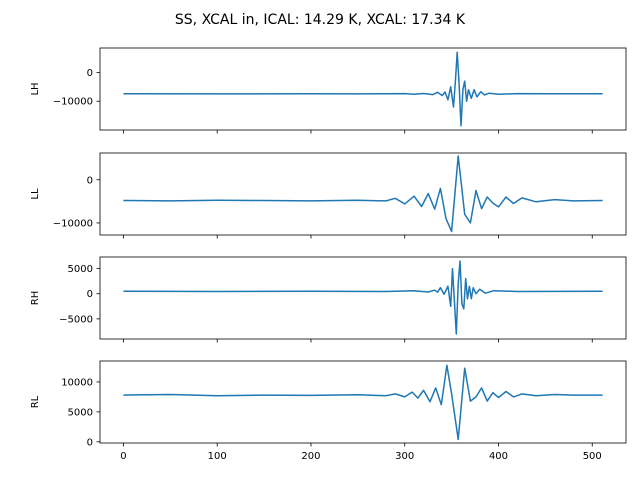  I want to click on y-axis-label-rh: RH, so click(35, 298).